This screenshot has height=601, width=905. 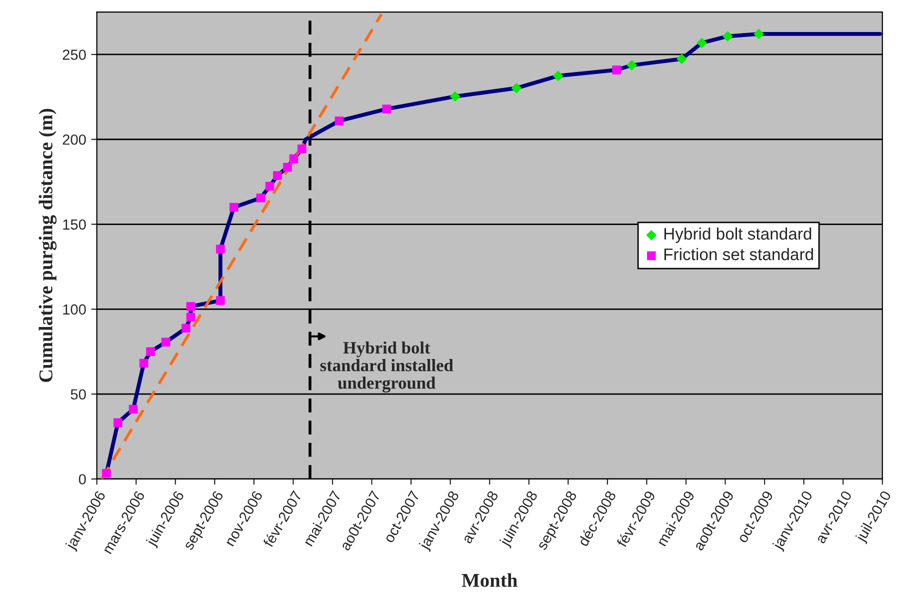 What do you see at coordinates (738, 235) in the screenshot?
I see `legend-label: Hybrid bolt standard` at bounding box center [738, 235].